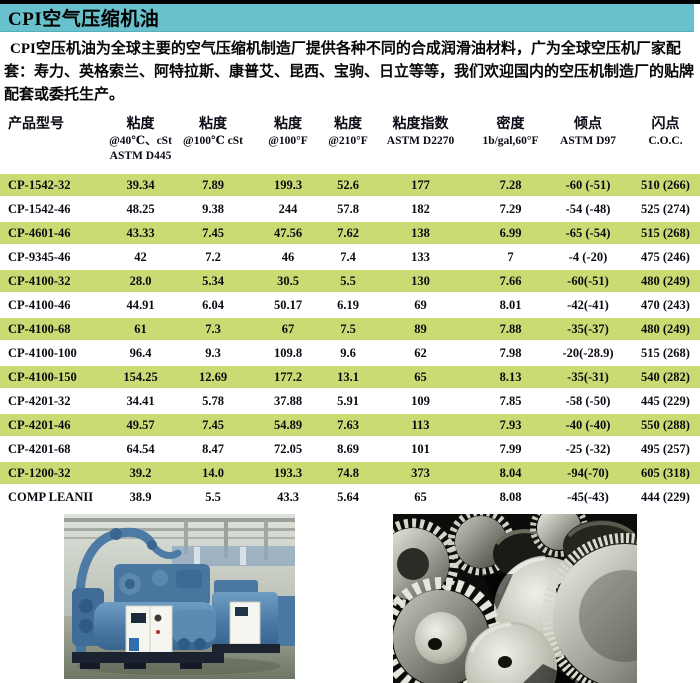 This screenshot has height=683, width=700. I want to click on value-cell: 8.13, so click(510, 377).